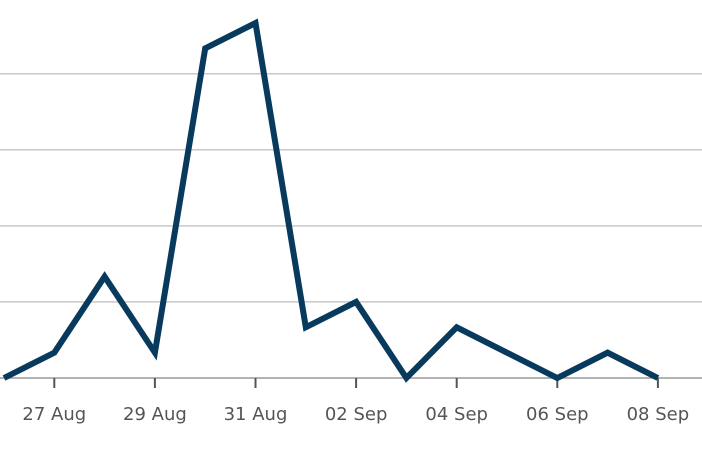  I want to click on x-tick-label-3: 02 Sep, so click(356, 414).